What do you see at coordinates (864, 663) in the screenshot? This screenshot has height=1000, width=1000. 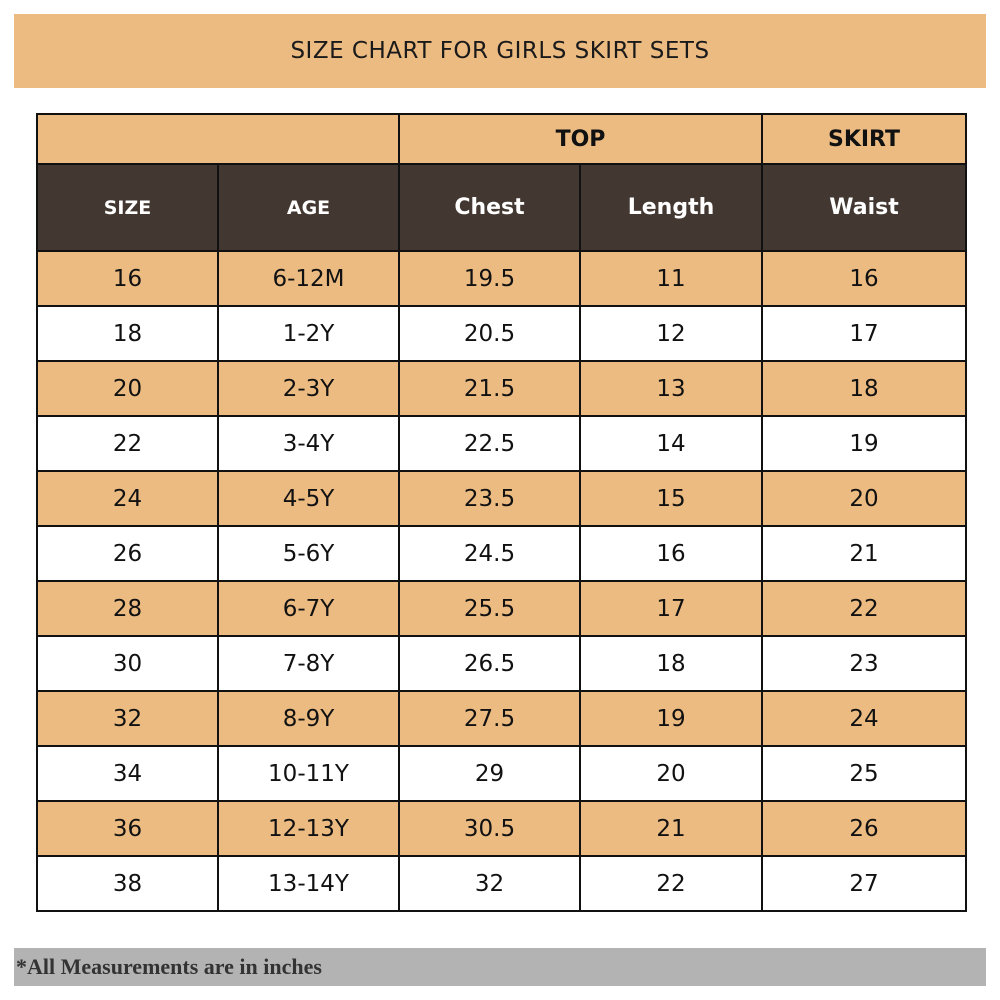 I see `cell-waist: 23` at bounding box center [864, 663].